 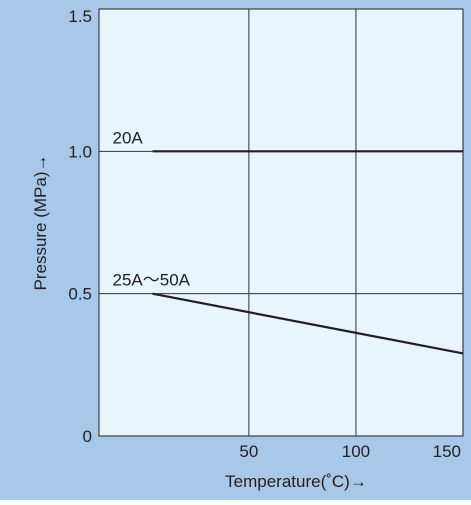 I want to click on x-tick-label-50: 50, so click(x=248, y=451).